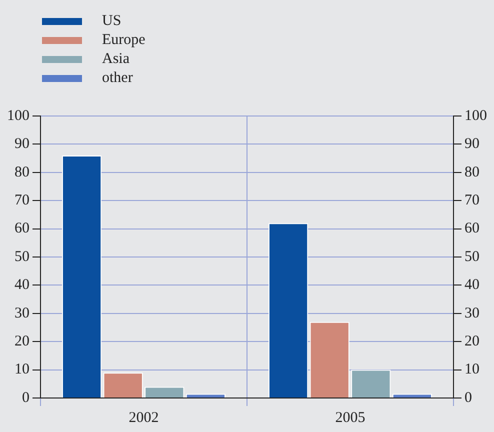 Image resolution: width=494 pixels, height=432 pixels. Describe the element at coordinates (468, 398) in the screenshot. I see `y2-tick-label: 0` at that location.